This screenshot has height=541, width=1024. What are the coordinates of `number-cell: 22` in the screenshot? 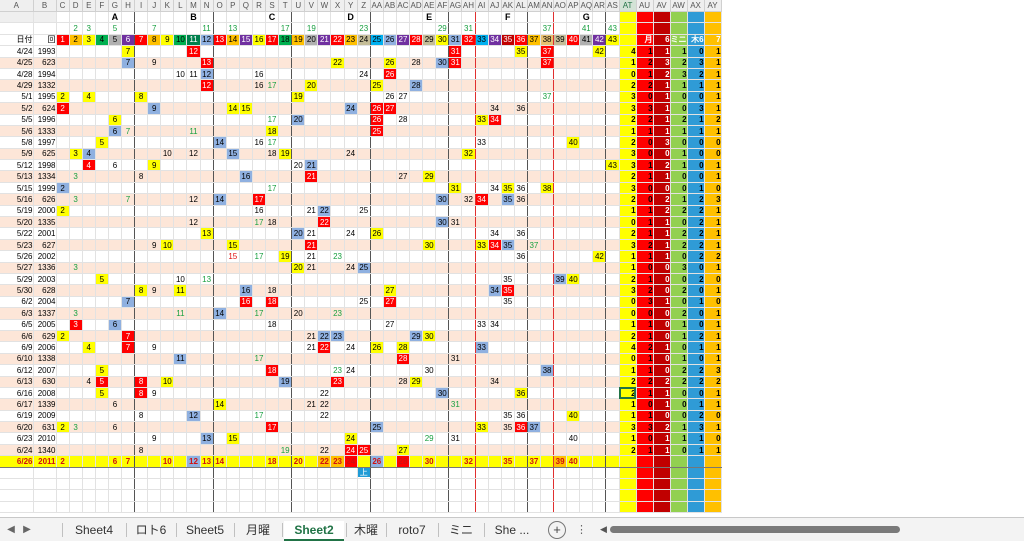 It's located at (337, 63).